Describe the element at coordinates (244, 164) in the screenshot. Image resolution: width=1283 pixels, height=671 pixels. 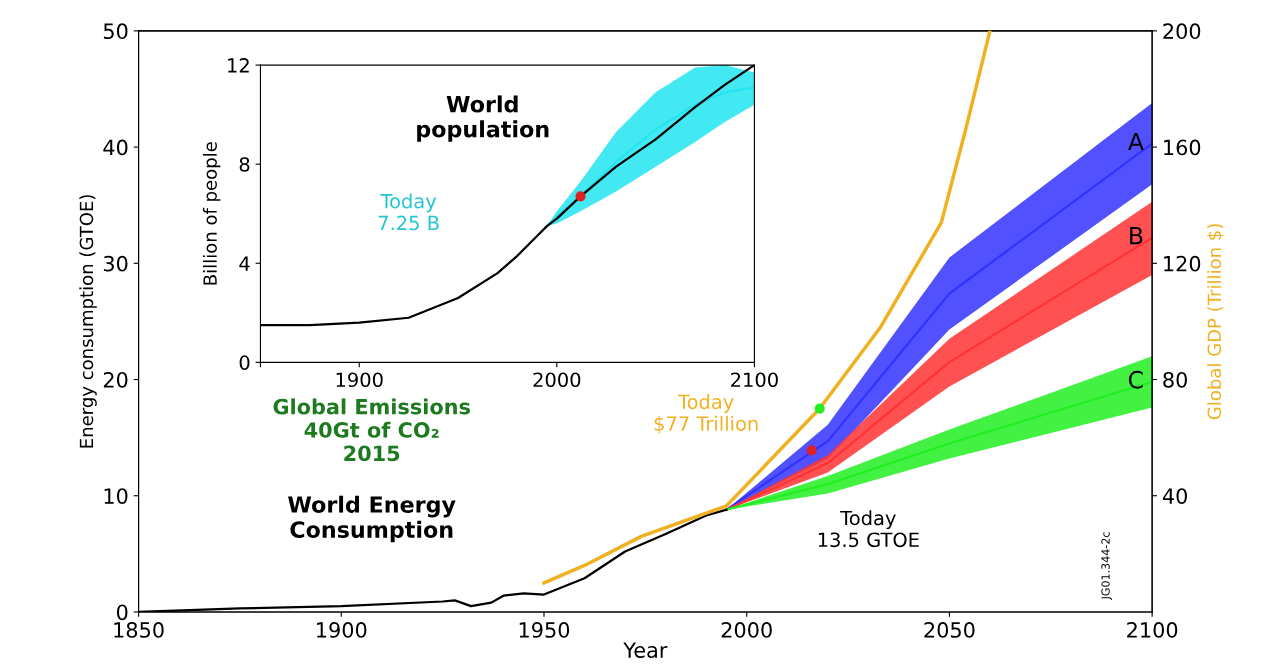
I see `y-tick-label: 8` at that location.